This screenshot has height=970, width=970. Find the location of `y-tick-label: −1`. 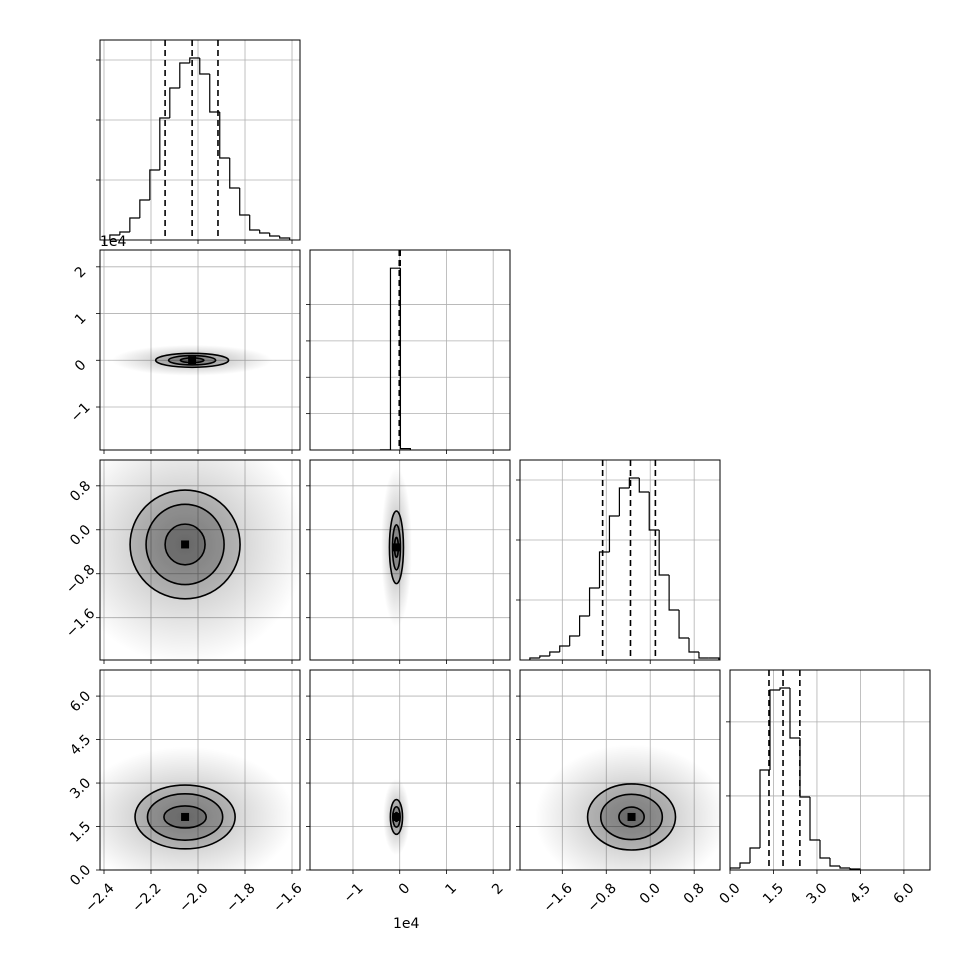

y-tick-label: −1 is located at coordinates (81, 413).